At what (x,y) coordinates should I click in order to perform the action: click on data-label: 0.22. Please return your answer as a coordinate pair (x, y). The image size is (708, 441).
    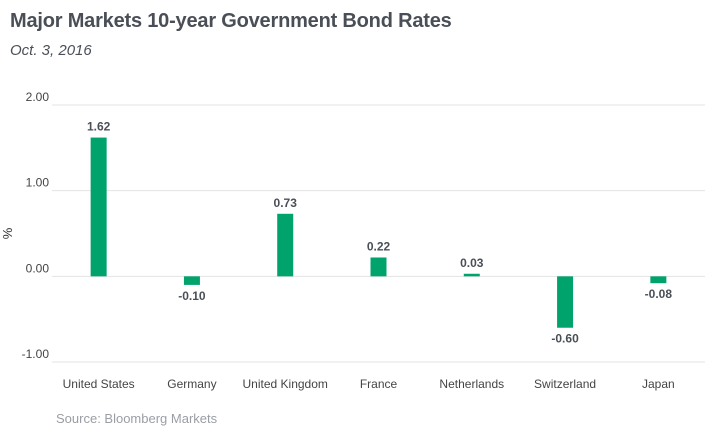
    Looking at the image, I should click on (379, 246).